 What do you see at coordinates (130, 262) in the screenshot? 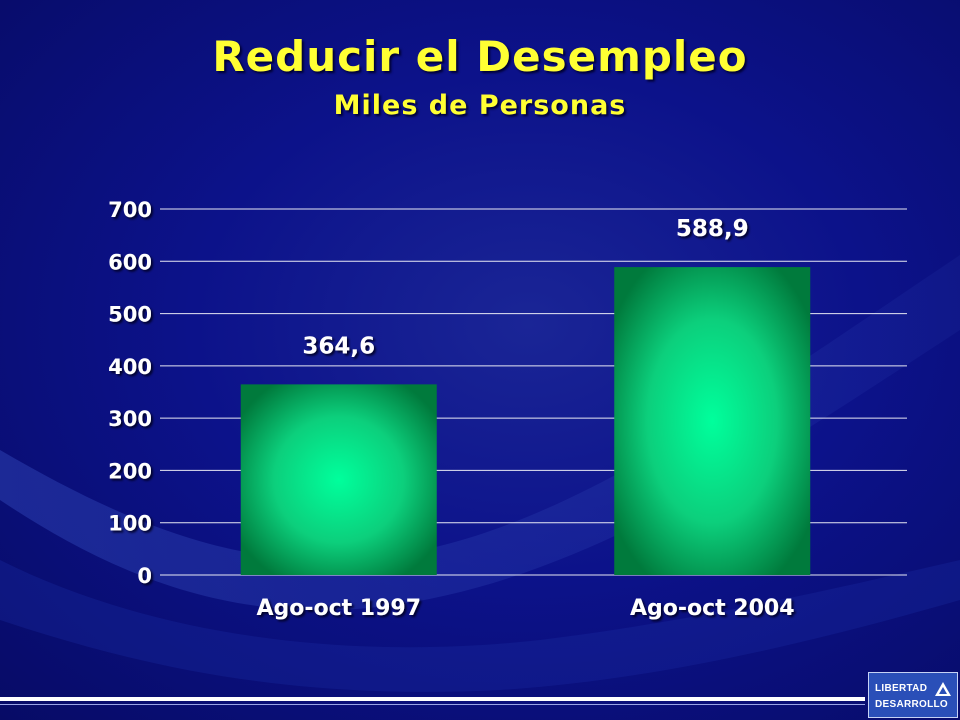
I see `y-tick-label: 600` at bounding box center [130, 262].